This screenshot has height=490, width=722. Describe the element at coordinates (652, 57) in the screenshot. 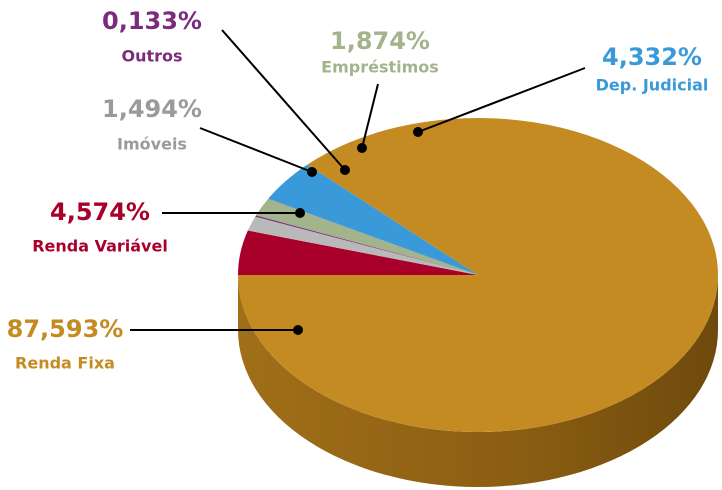

I see `value-label: 4,332%` at that location.